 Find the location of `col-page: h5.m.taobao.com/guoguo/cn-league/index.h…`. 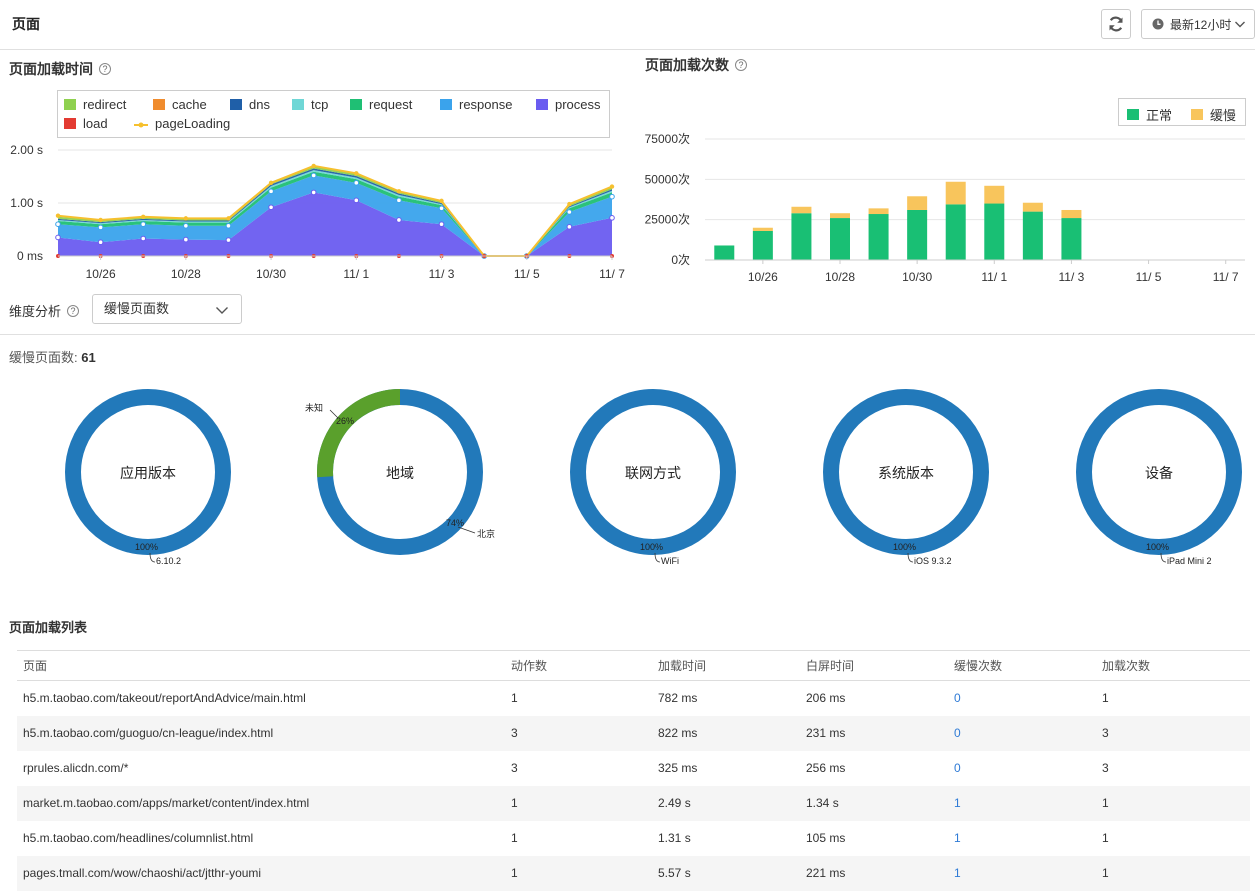

col-page: h5.m.taobao.com/guoguo/cn-league/index.h… is located at coordinates (148, 733).